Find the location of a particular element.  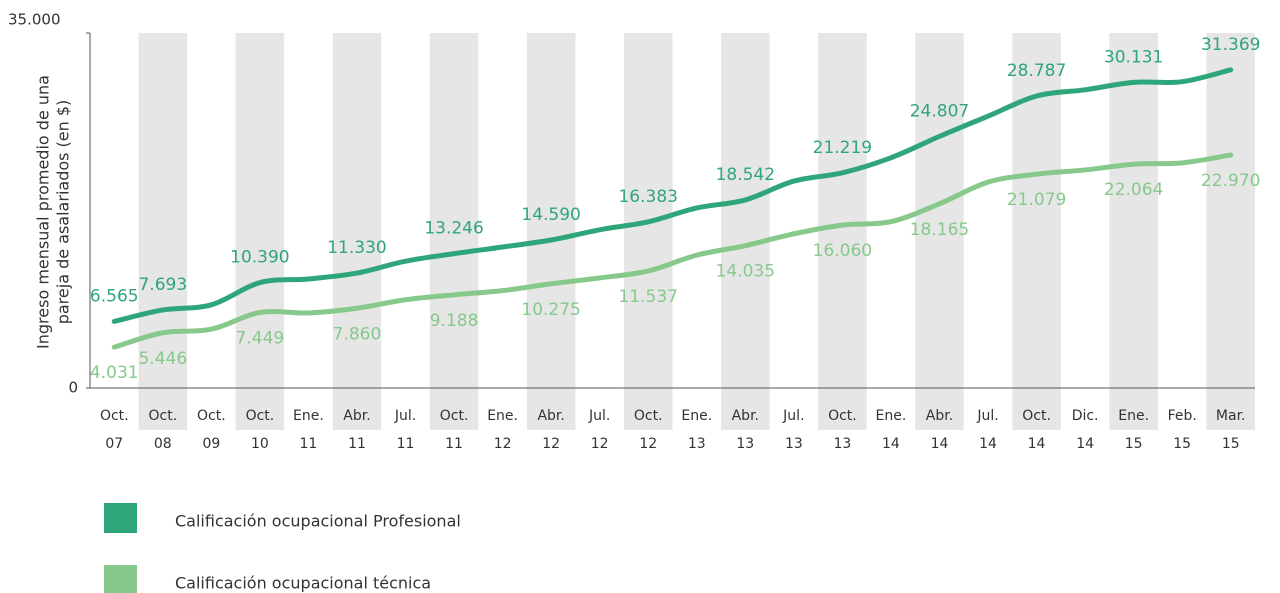

y-tick-label: 0 is located at coordinates (73, 388).